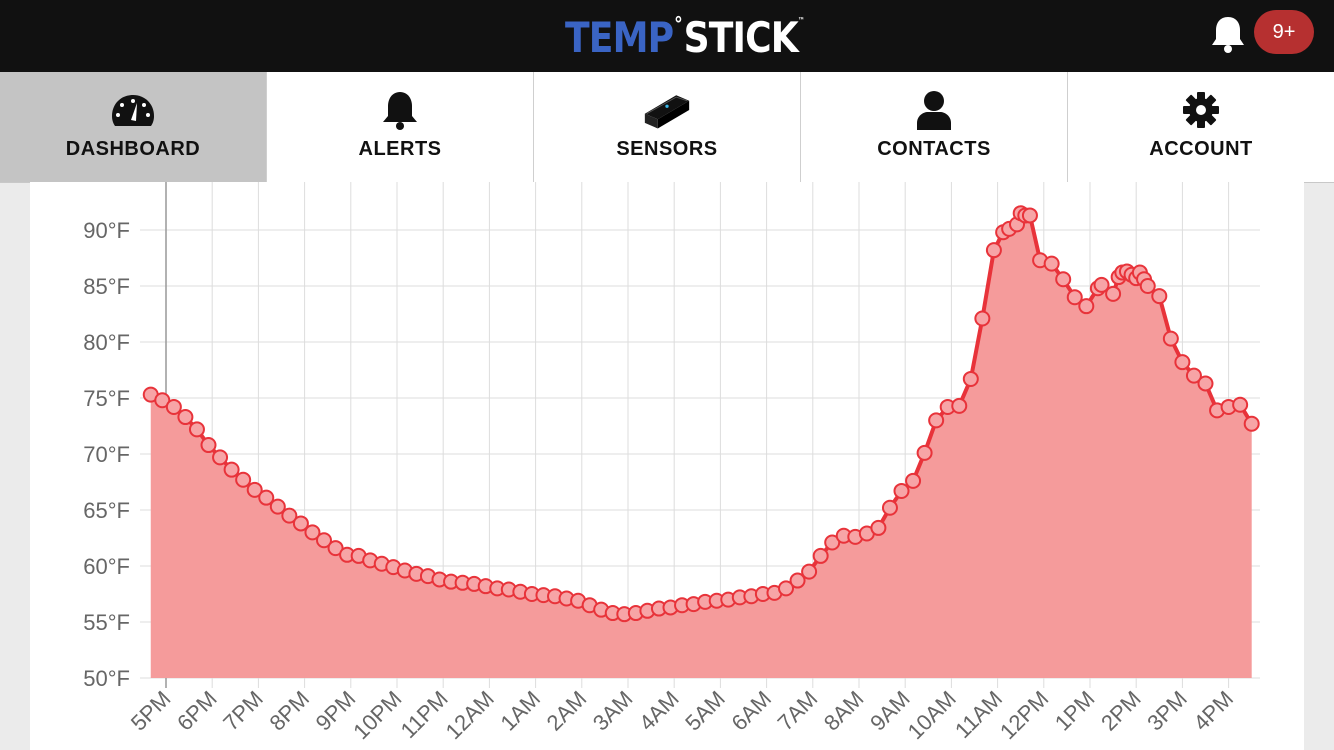 The height and width of the screenshot is (750, 1334). I want to click on sensor-device-icon, so click(667, 110).